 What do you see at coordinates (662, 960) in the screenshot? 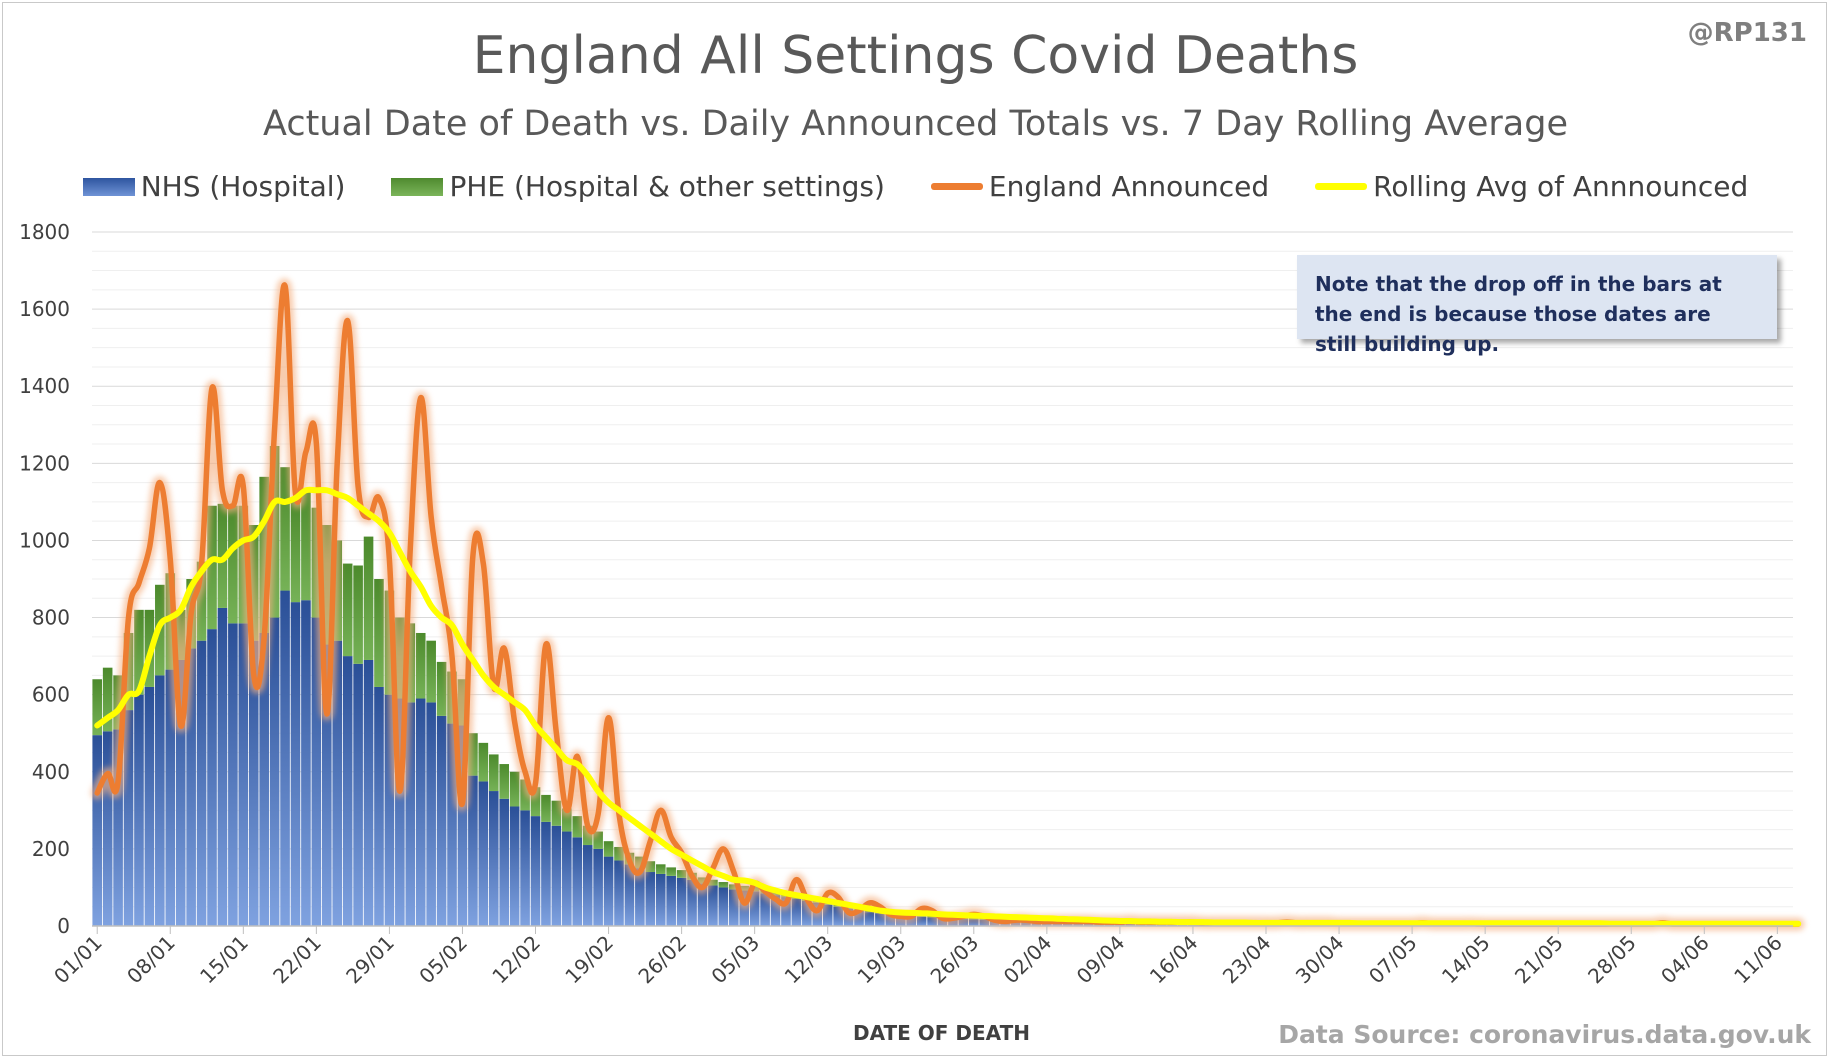
I see `x-tick-label: 26/02` at bounding box center [662, 960].